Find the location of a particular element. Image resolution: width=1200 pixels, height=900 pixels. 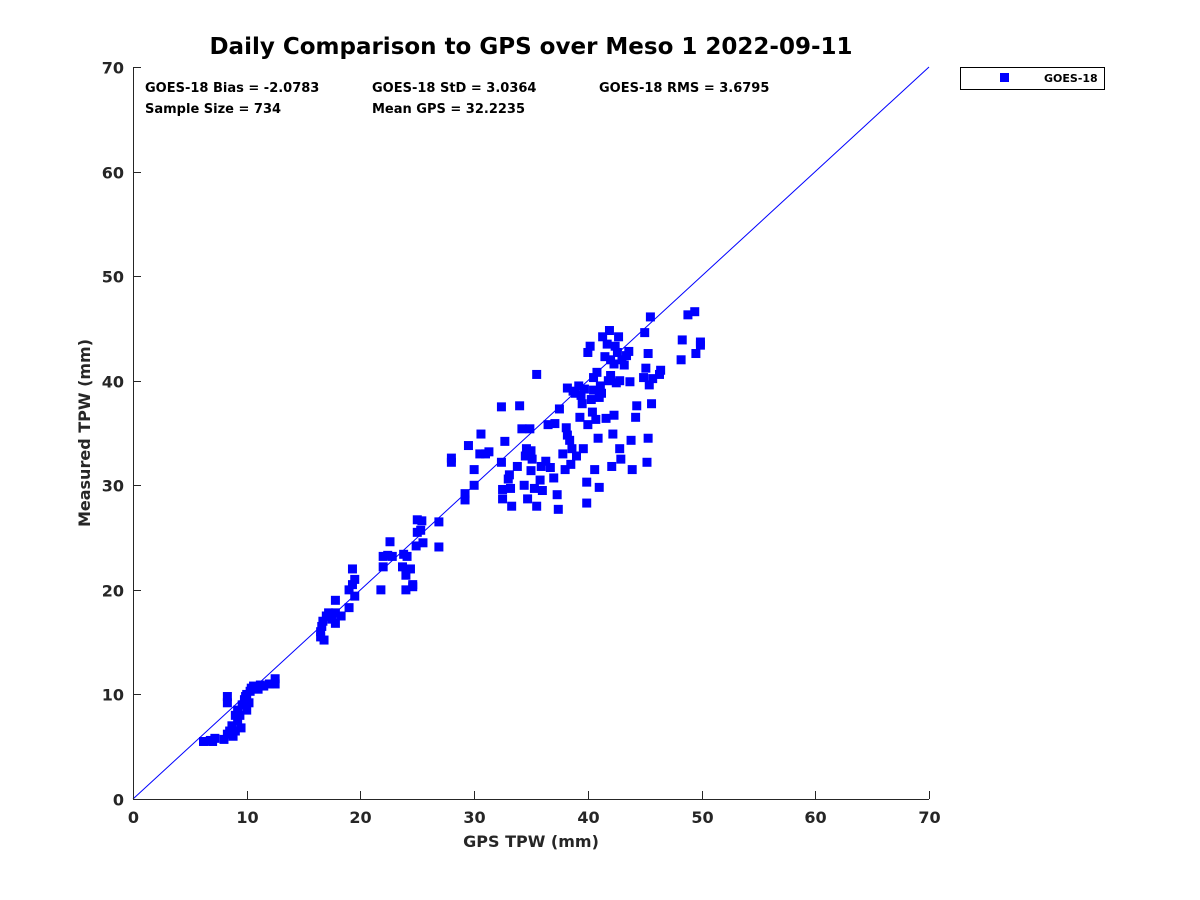

legend-marker-icon is located at coordinates (1004, 77).